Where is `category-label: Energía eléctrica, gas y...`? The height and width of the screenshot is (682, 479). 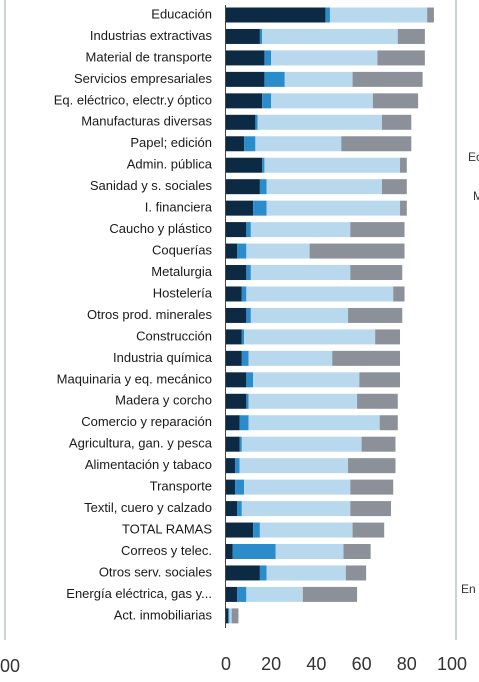 category-label: Energía eléctrica, gas y... is located at coordinates (139, 593).